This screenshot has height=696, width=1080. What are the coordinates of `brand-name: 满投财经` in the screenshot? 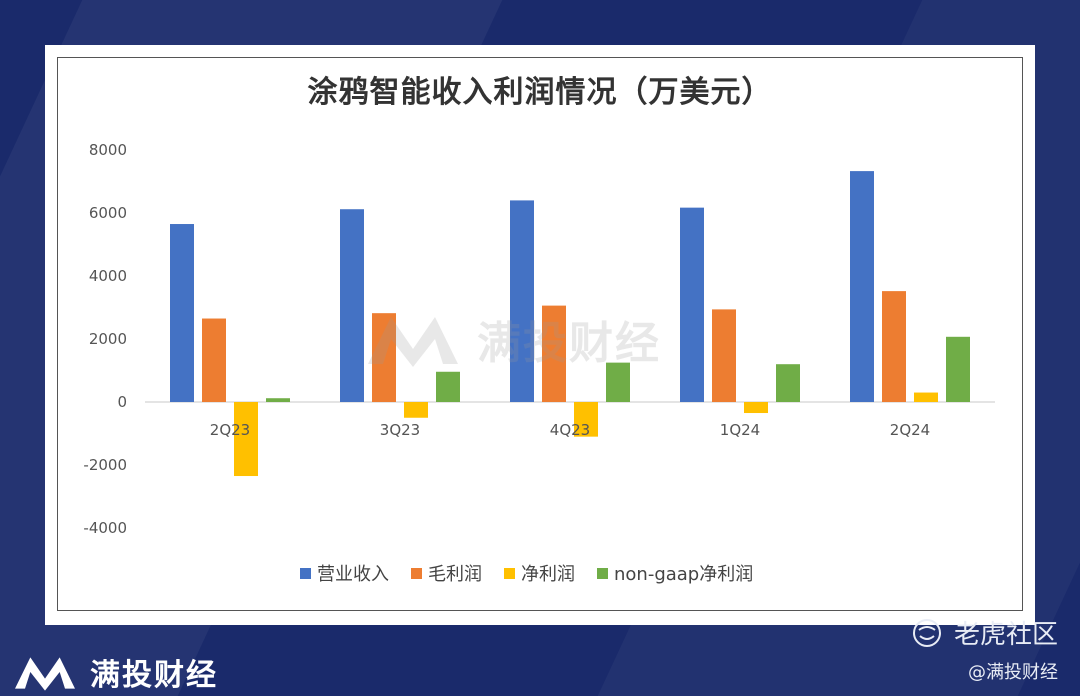 It's located at (154, 675).